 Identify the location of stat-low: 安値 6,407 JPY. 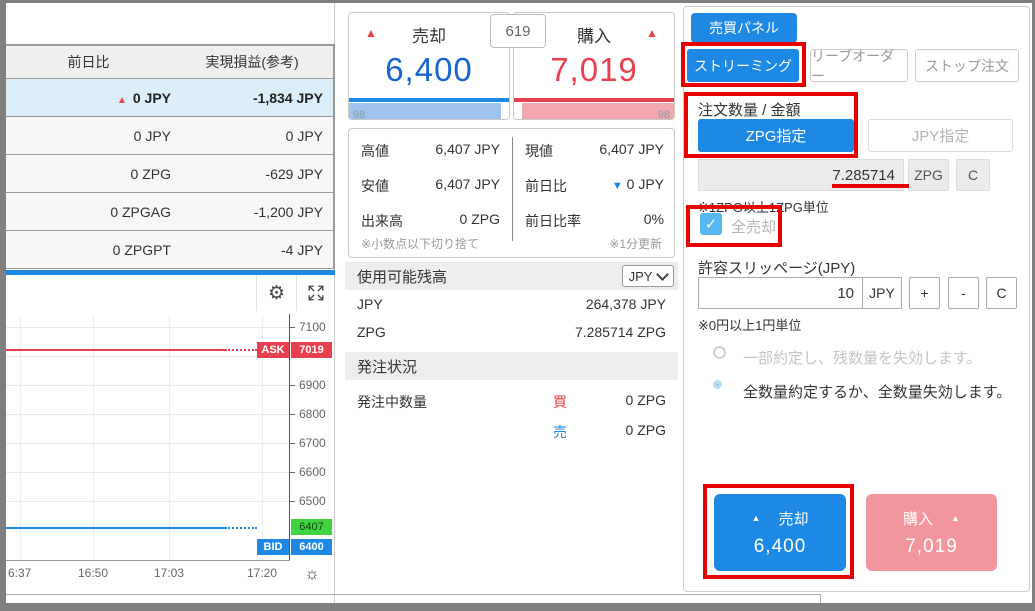
(430, 186).